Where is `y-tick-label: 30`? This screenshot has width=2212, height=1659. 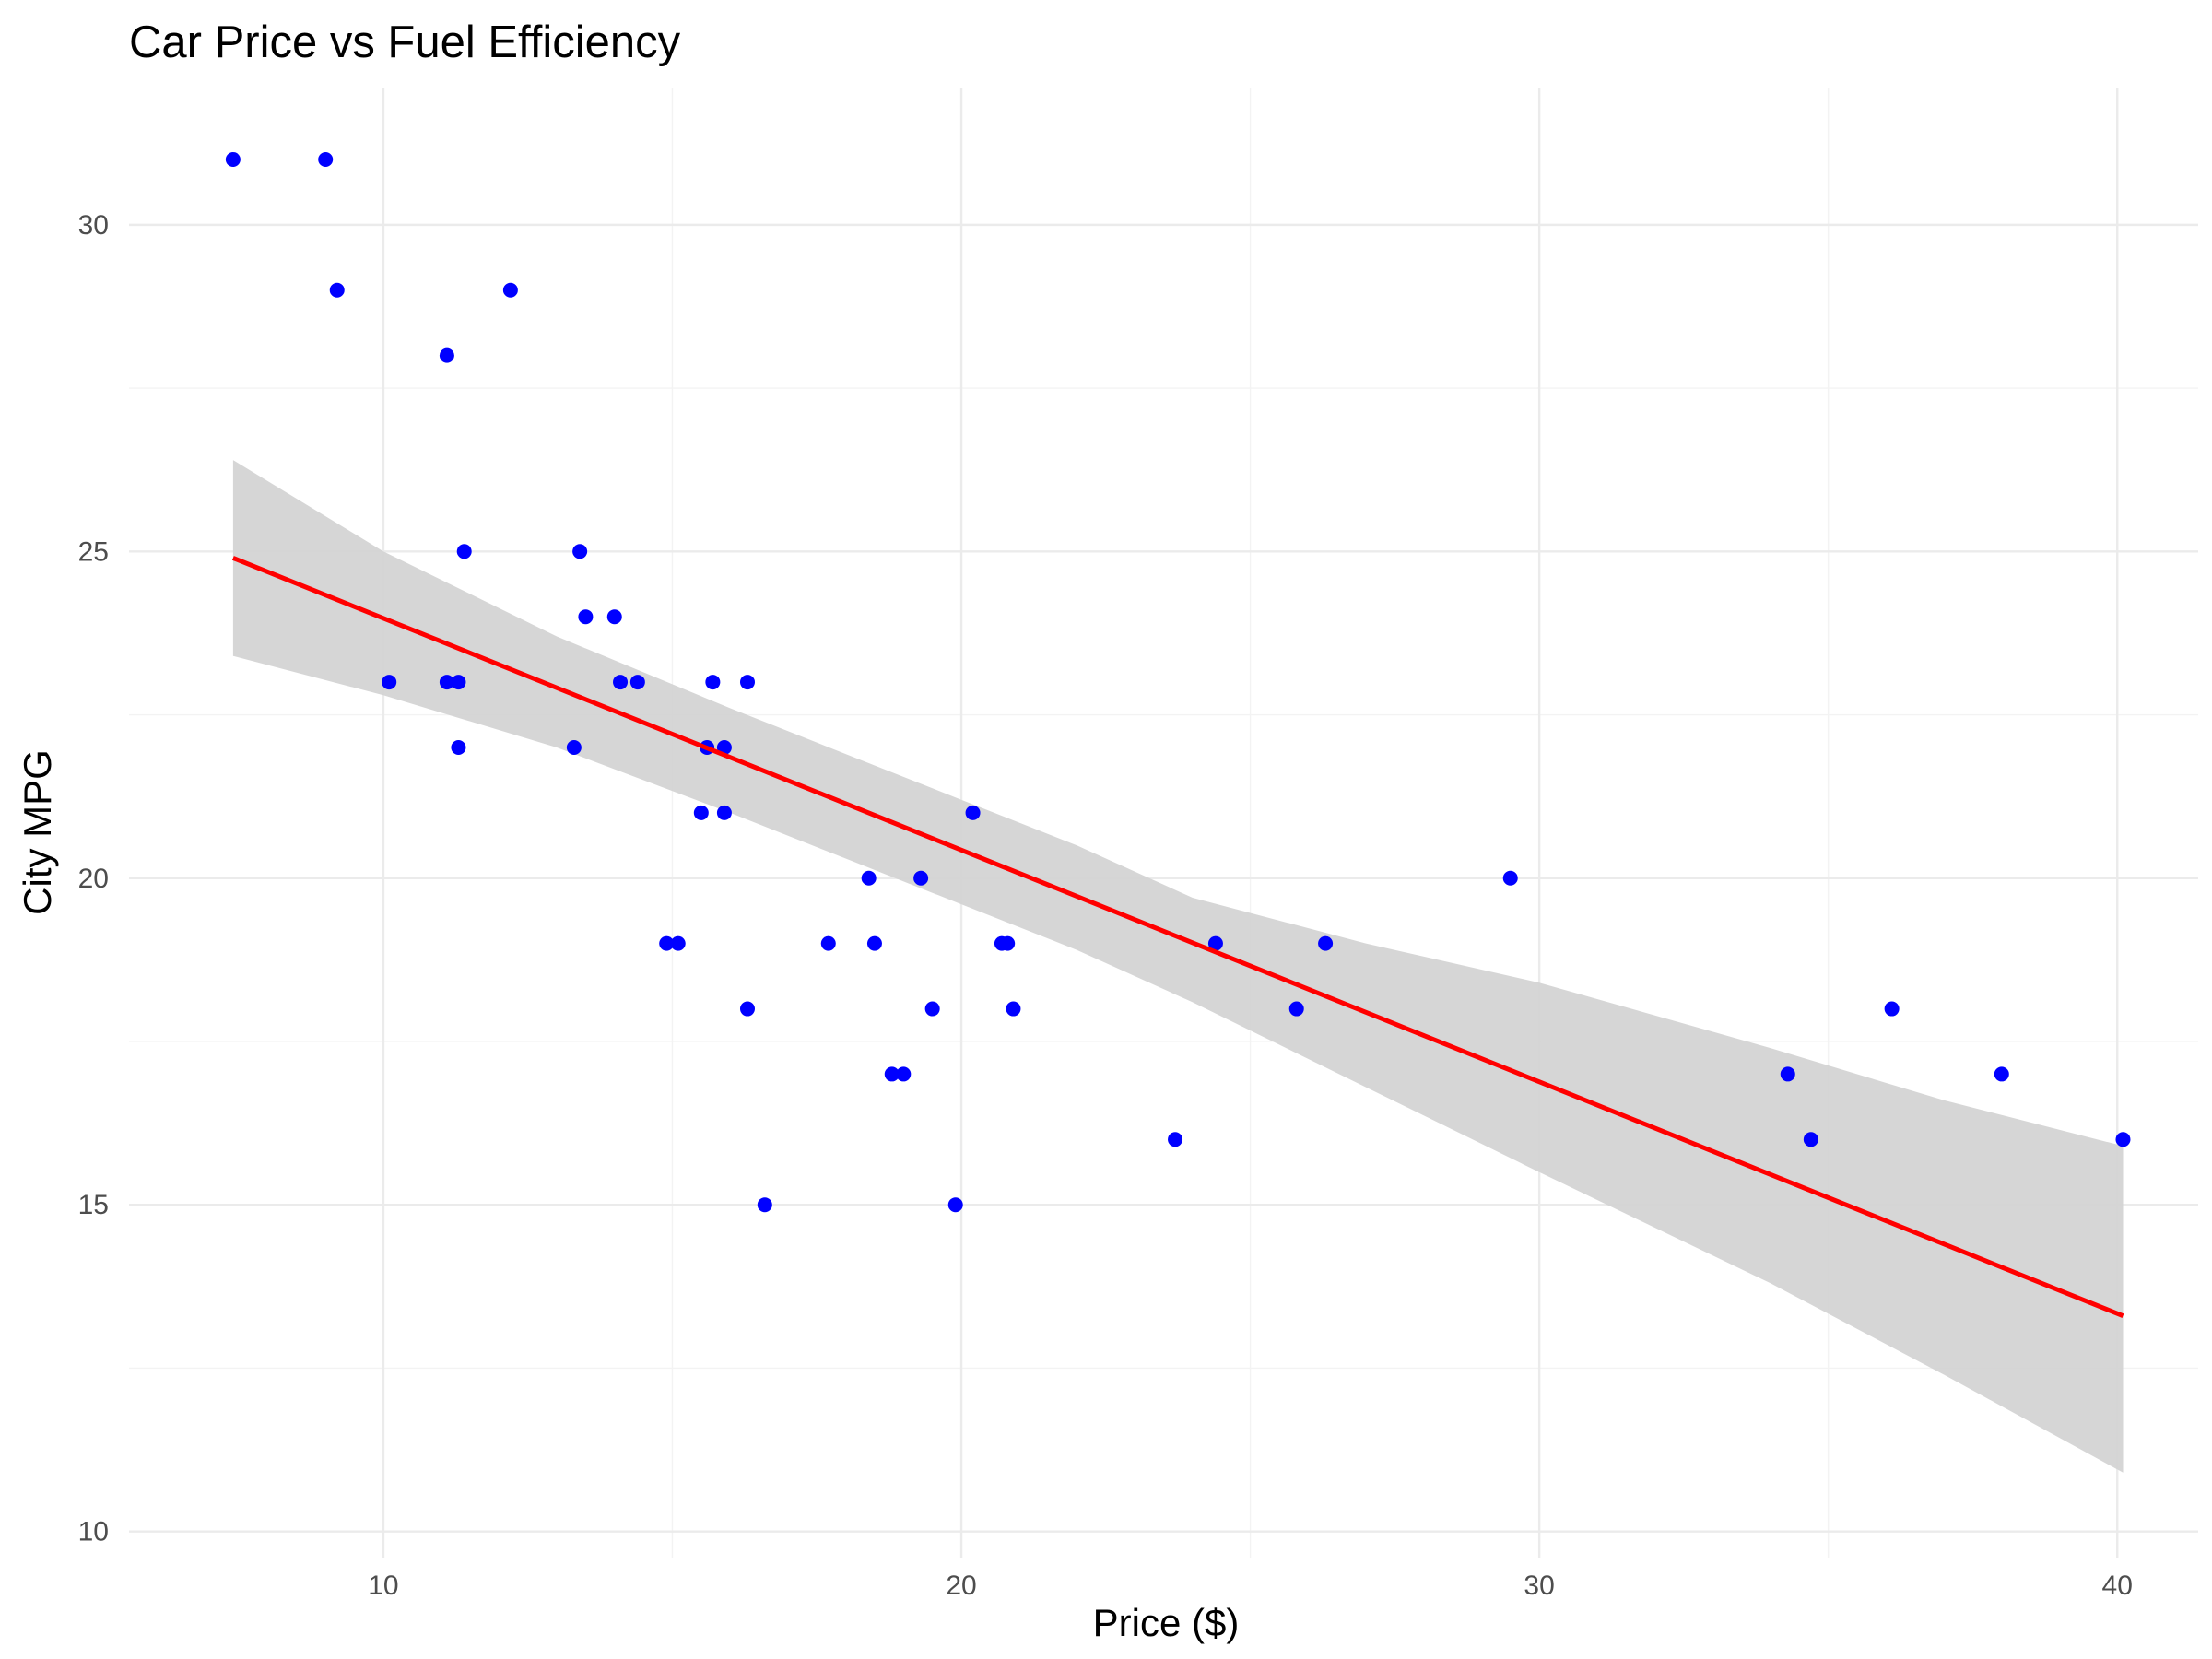
y-tick-label: 30 is located at coordinates (93, 225).